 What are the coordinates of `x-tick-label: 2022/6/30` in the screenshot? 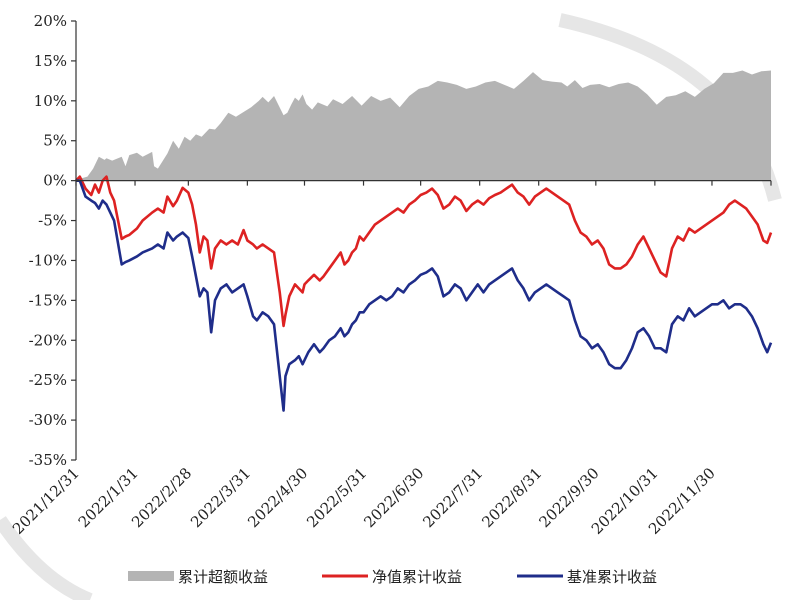 It's located at (393, 497).